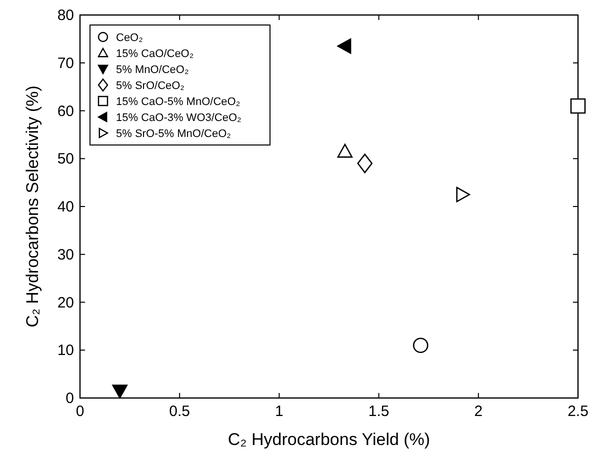 The image size is (603, 459). I want to click on legend-label: 5% MnO/CeO₂, so click(152, 70).